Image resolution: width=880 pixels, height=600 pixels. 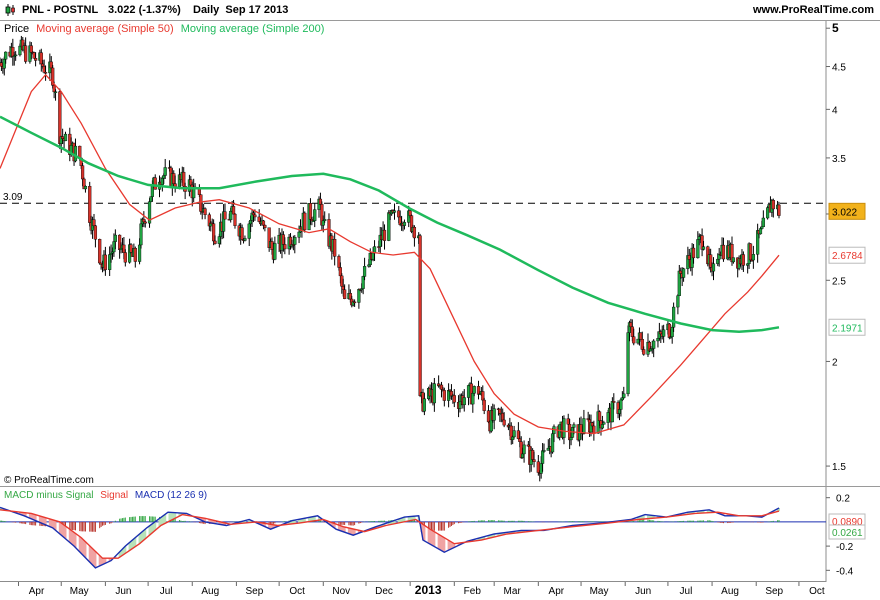 What do you see at coordinates (557, 591) in the screenshot?
I see `x-tick-label: Apr` at bounding box center [557, 591].